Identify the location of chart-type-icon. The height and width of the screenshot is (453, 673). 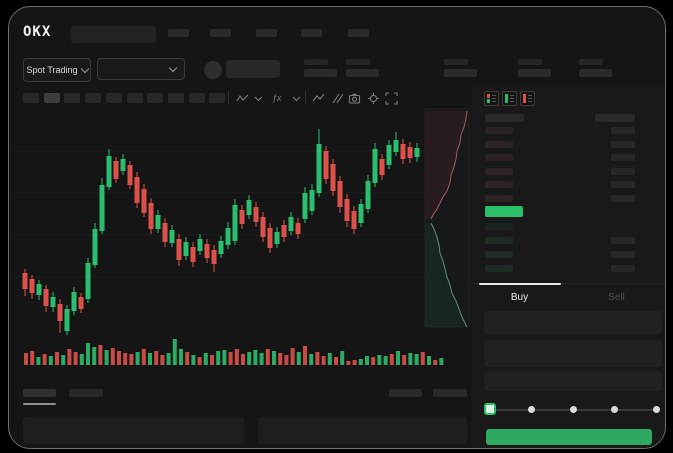
(242, 98).